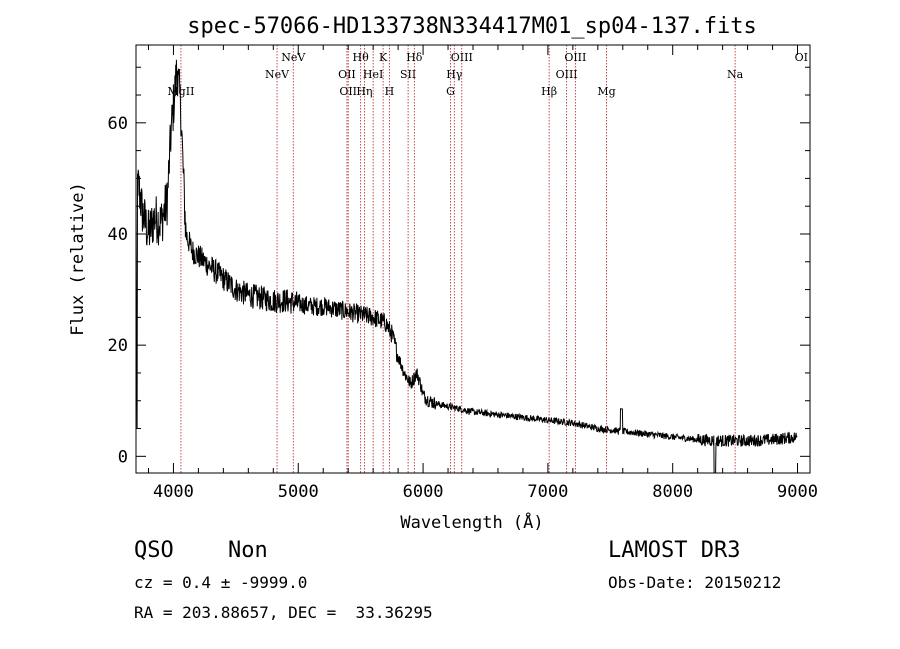  What do you see at coordinates (450, 91) in the screenshot?
I see `spectral-line-label: G` at bounding box center [450, 91].